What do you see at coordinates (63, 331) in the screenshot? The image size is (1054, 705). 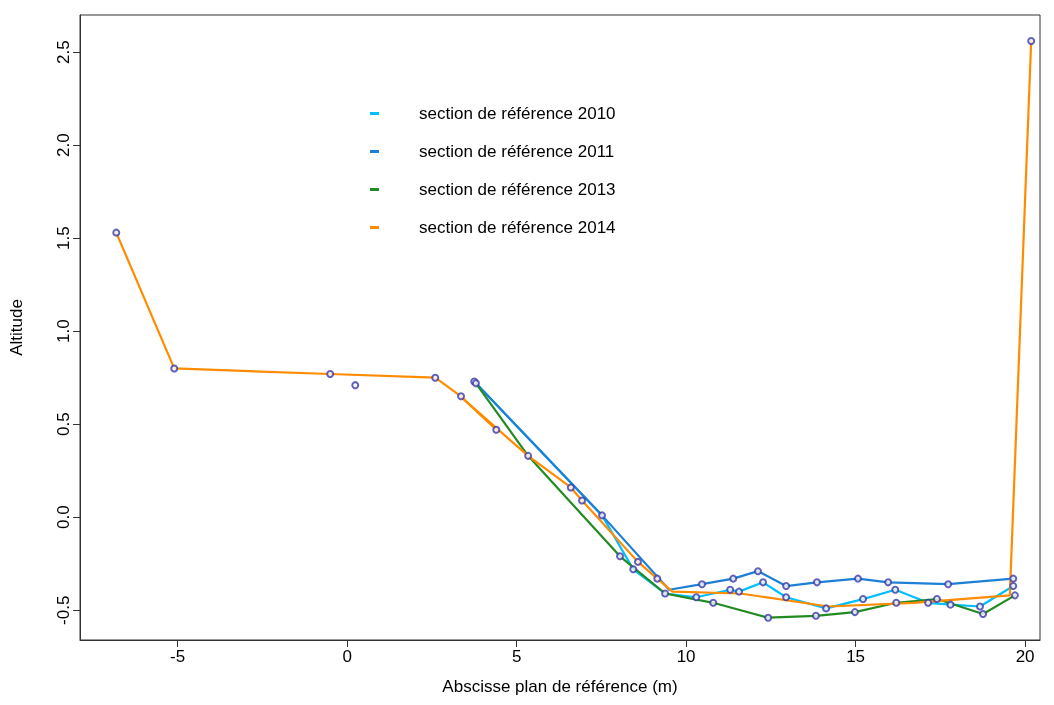 I see `y-tick-label: 1.0` at bounding box center [63, 331].